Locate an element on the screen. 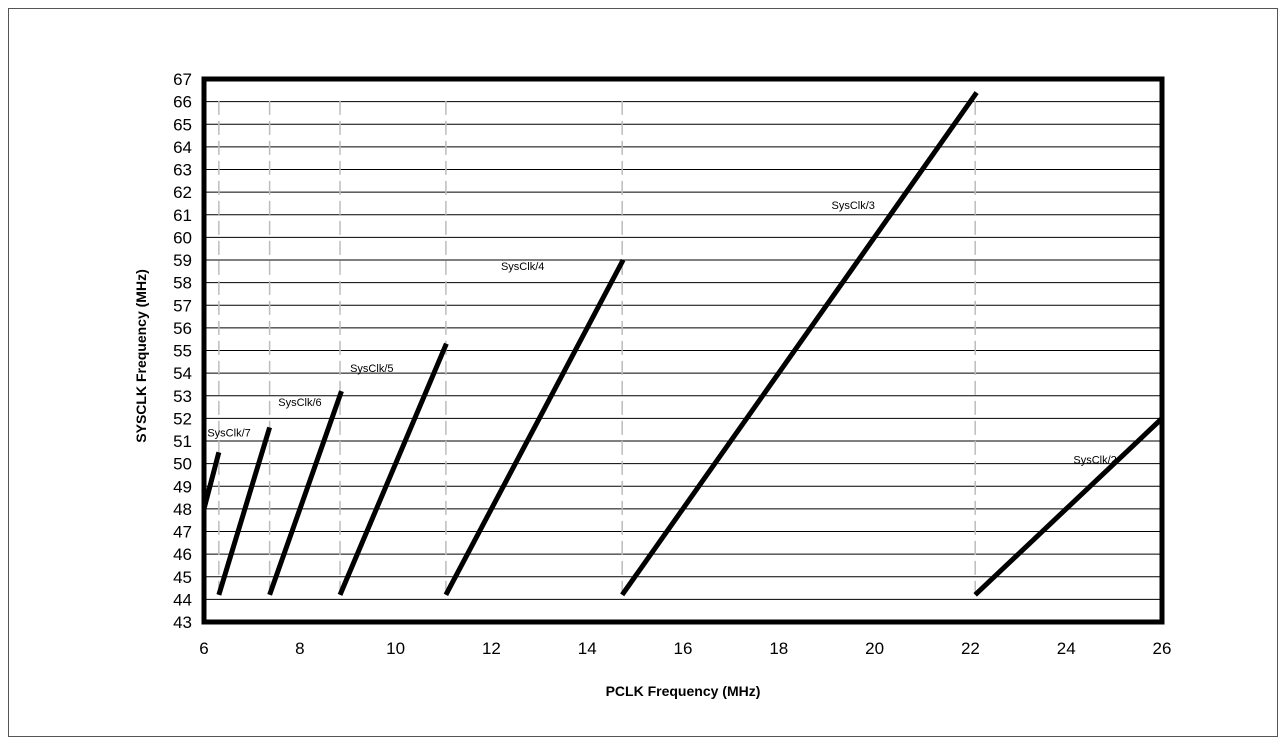  y-tick-60: 60 is located at coordinates (182, 237).